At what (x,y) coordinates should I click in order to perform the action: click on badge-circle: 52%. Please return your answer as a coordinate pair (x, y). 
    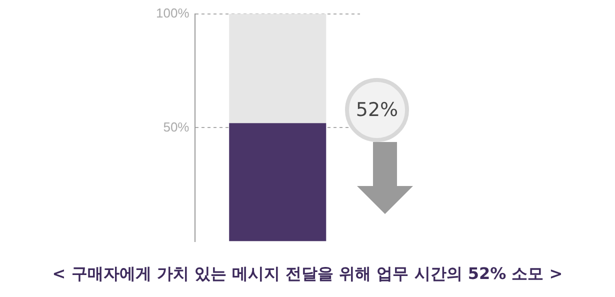
    Looking at the image, I should click on (377, 110).